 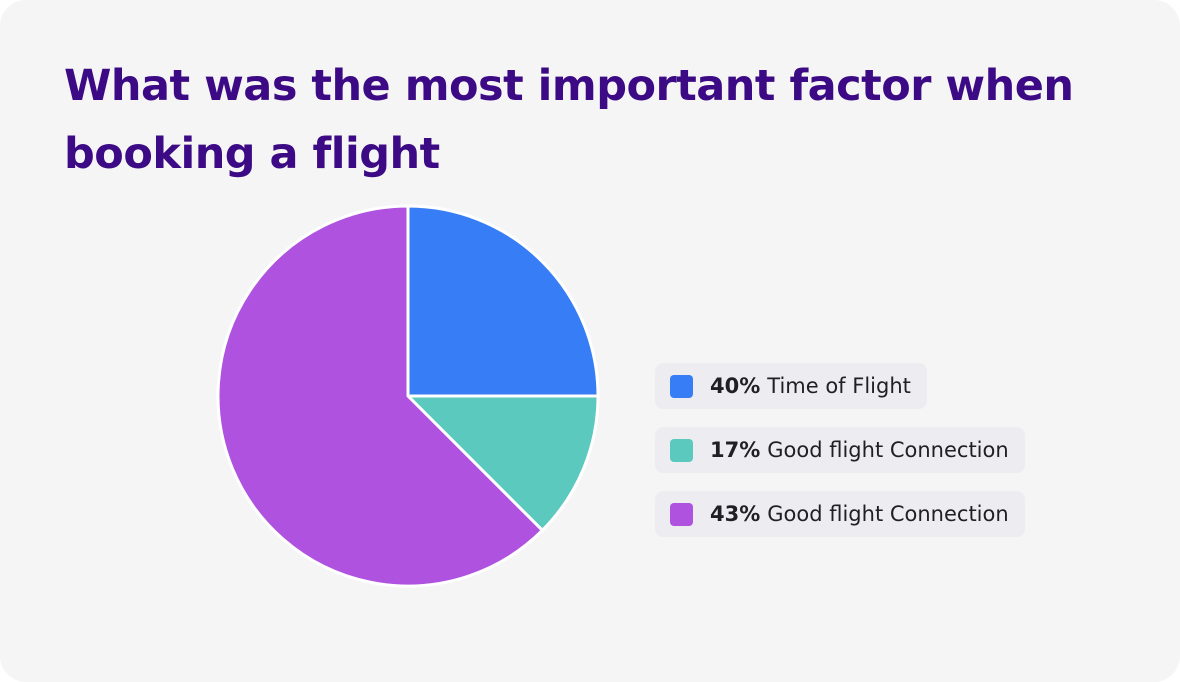 What do you see at coordinates (735, 450) in the screenshot?
I see `legend-percent: 17%` at bounding box center [735, 450].